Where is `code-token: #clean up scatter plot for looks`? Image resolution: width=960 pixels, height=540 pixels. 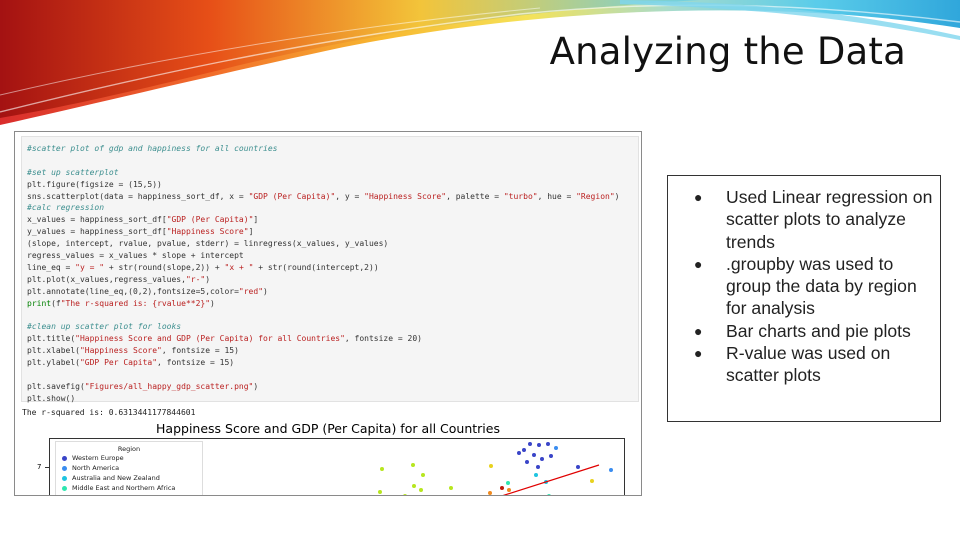
code-token: #clean up scatter plot for looks is located at coordinates (104, 327).